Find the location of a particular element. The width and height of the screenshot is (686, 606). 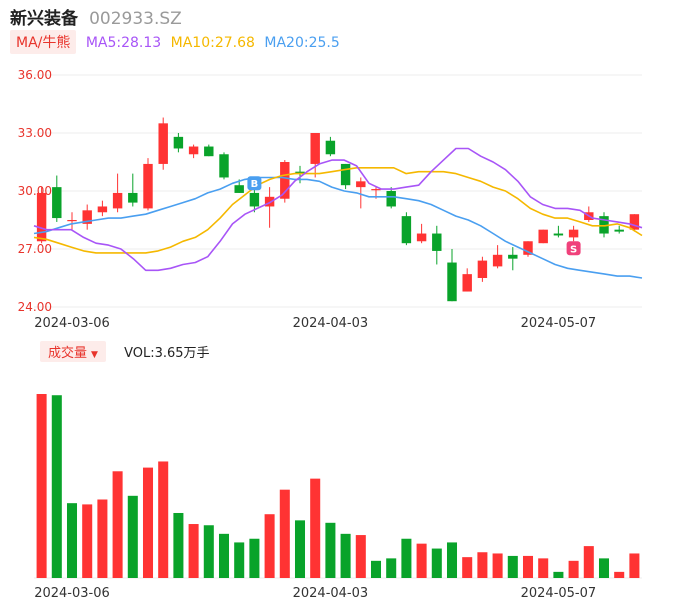

stock-name: 新兴装备 is located at coordinates (44, 19).